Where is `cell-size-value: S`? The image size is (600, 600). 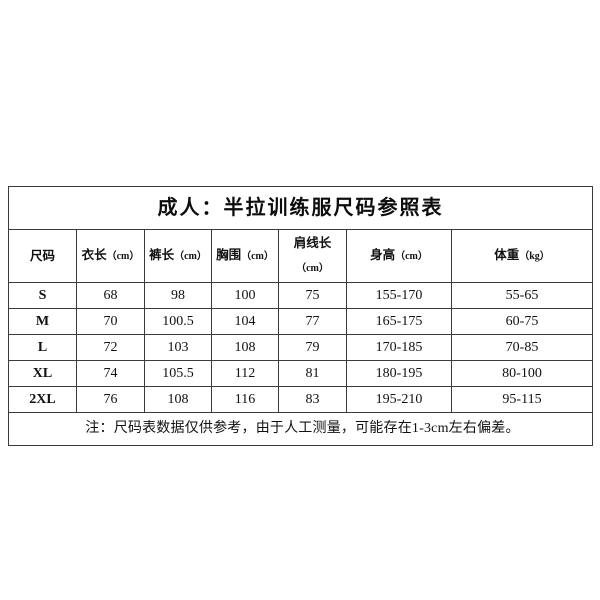 cell-size-value: S is located at coordinates (42, 295).